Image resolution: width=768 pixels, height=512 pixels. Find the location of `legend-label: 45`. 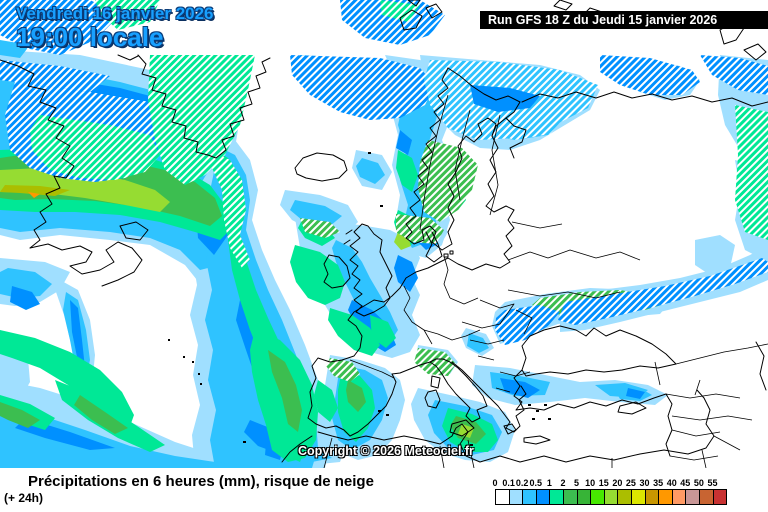

legend-label: 45 is located at coordinates (685, 483).